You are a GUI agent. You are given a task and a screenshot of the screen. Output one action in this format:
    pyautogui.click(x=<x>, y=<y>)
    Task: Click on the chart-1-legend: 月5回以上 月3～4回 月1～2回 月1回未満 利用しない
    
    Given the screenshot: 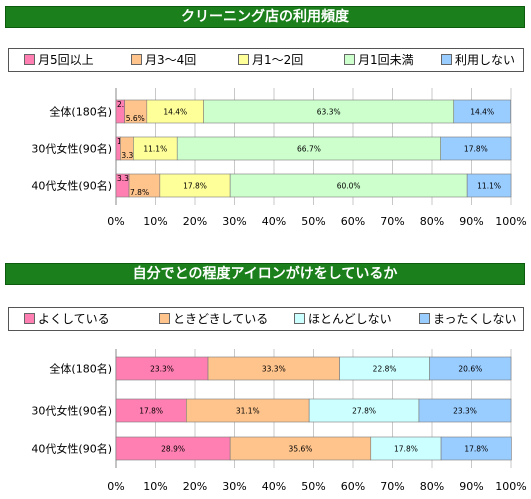 What is the action you would take?
    pyautogui.click(x=266, y=60)
    